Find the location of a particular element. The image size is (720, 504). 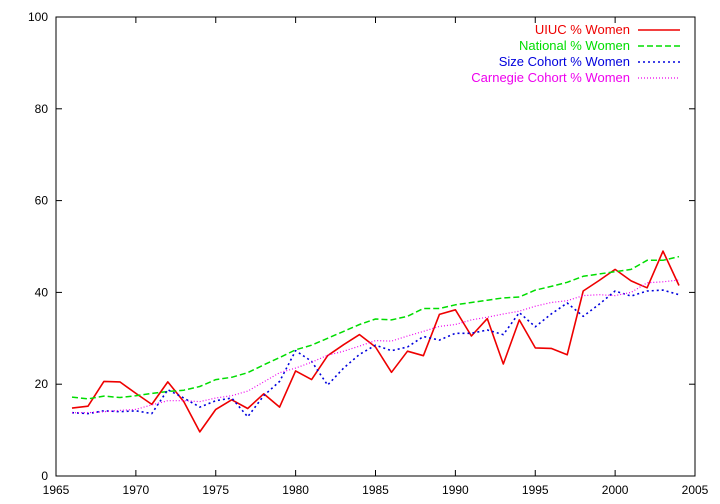

x-tick-label: 2000 is located at coordinates (615, 490).